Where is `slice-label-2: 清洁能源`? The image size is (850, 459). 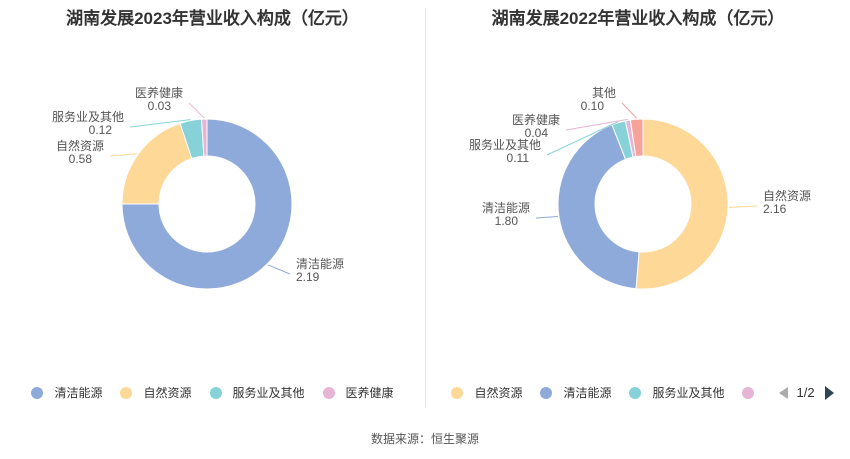 slice-label-2: 清洁能源 is located at coordinates (506, 208).